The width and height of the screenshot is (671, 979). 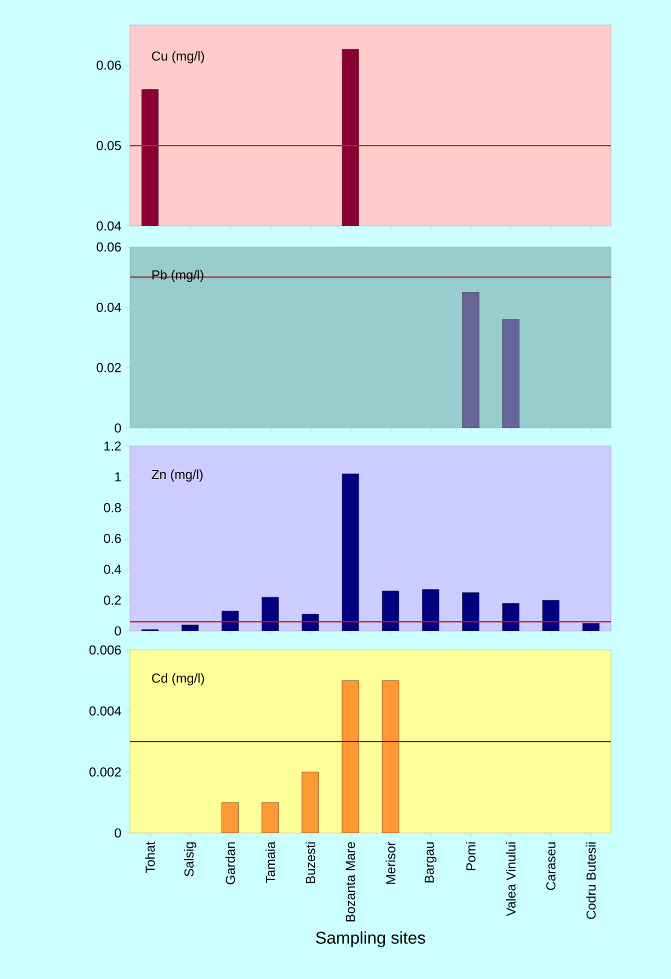 I want to click on text: Cd (mg/l), so click(x=178, y=679).